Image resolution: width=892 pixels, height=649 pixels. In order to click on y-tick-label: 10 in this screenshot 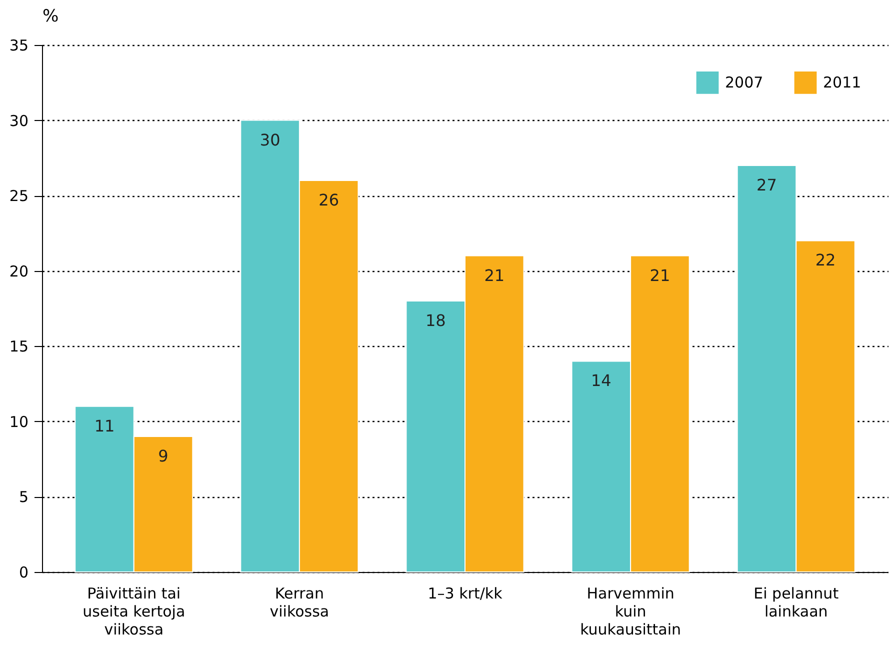, I will do `click(18, 421)`.